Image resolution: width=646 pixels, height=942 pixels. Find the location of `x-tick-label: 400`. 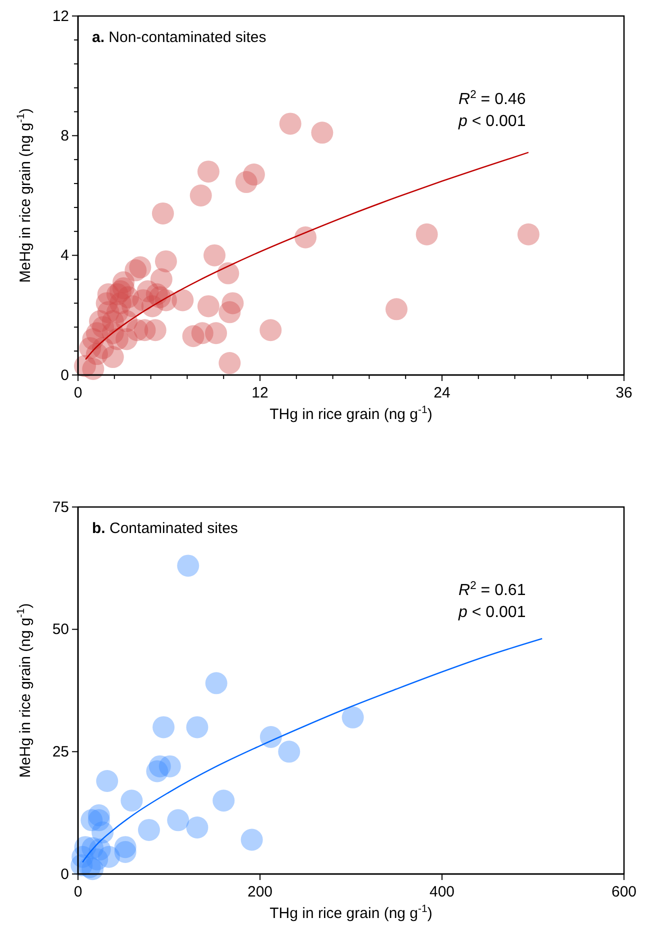

x-tick-label: 400 is located at coordinates (442, 892).